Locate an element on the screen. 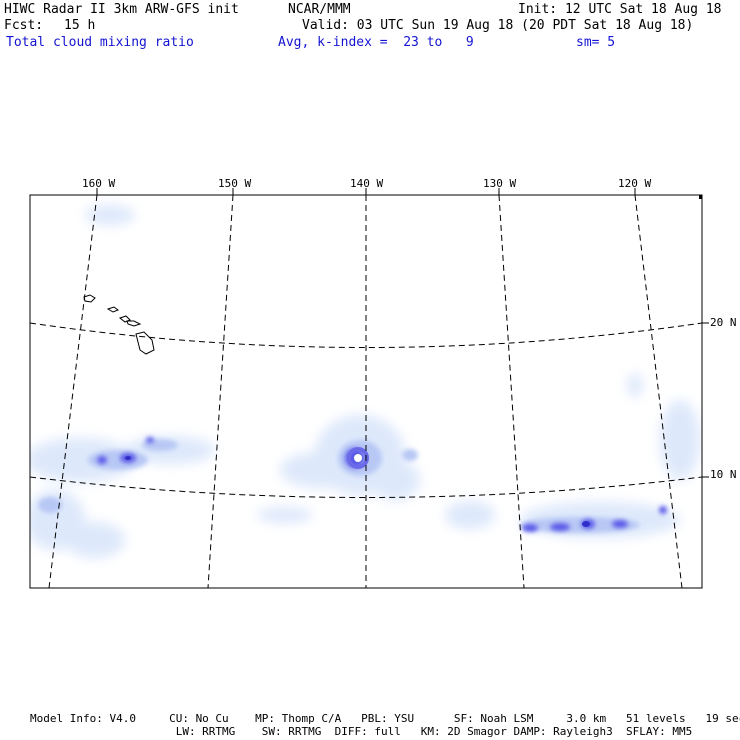 The image size is (740, 740). lon-label-150w: 150 W is located at coordinates (235, 183).